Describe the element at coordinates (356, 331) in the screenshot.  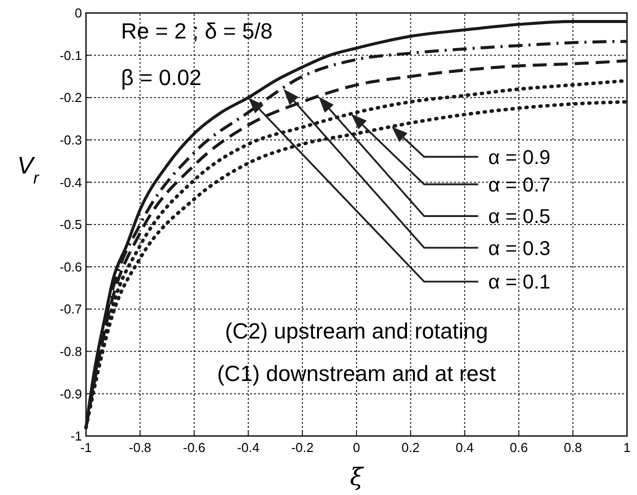
I see `annotation: (C2) upstream and rotating` at that location.